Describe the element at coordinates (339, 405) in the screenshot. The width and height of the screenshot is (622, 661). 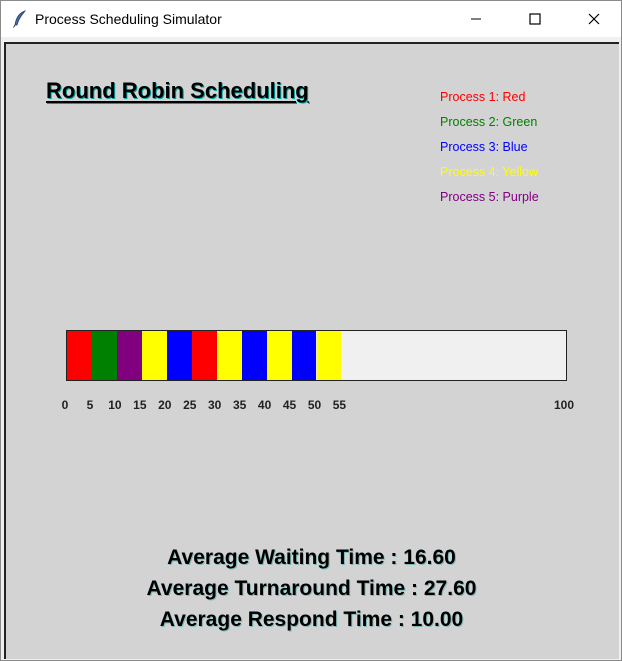
I see `time-tick-label: 55` at that location.